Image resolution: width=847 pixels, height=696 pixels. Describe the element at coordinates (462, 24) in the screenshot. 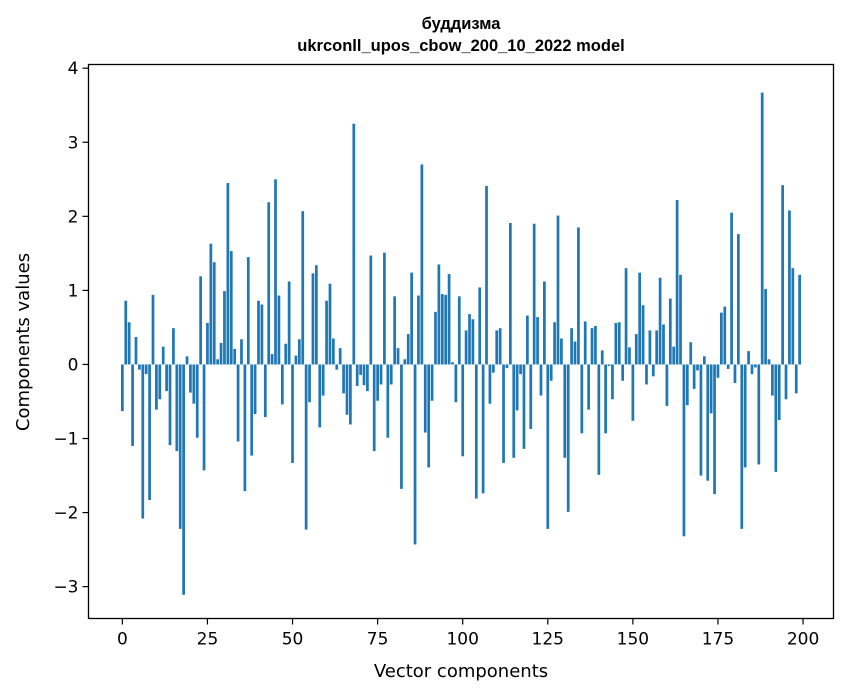

I see `chart-title: буддизма` at that location.